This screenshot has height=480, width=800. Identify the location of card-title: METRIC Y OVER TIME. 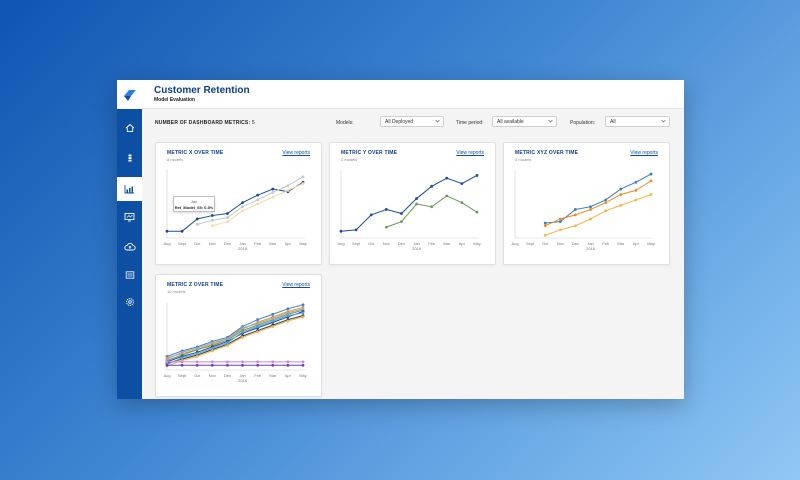
(369, 153).